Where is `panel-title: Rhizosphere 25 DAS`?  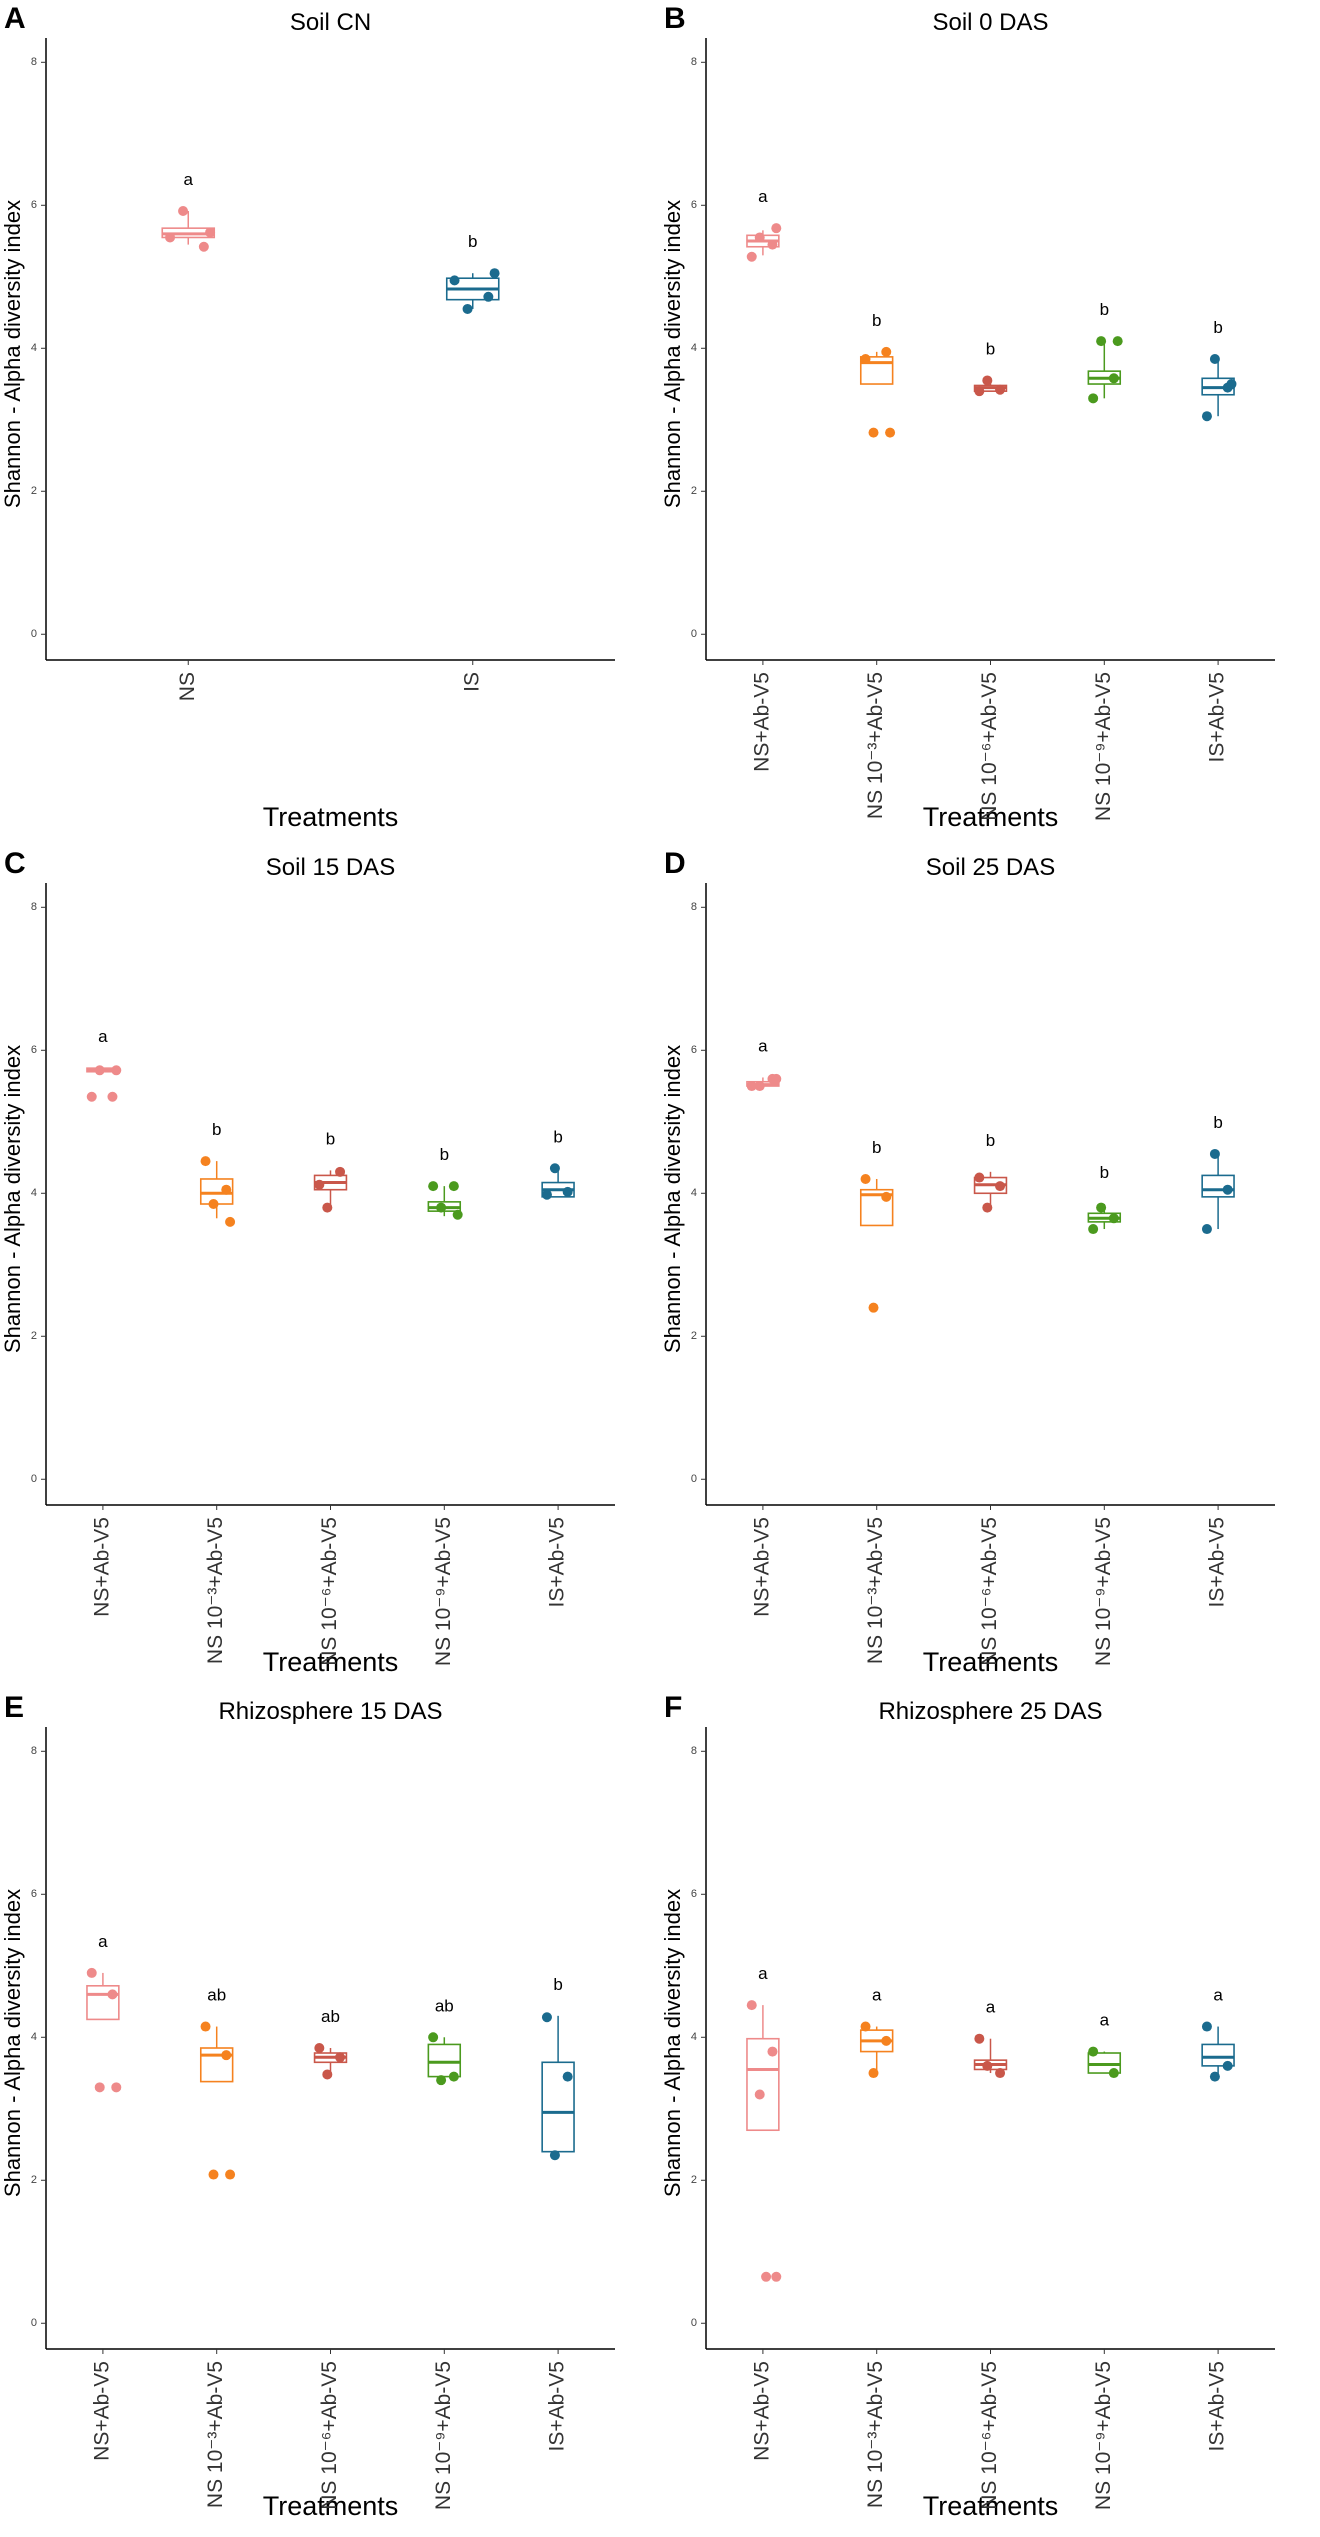 panel-title: Rhizosphere 25 DAS is located at coordinates (990, 1711).